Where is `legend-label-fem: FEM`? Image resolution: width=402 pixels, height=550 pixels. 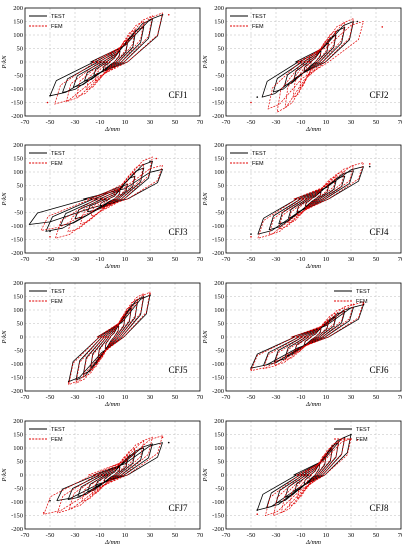
legend-label-fem: FEM is located at coordinates (57, 440).